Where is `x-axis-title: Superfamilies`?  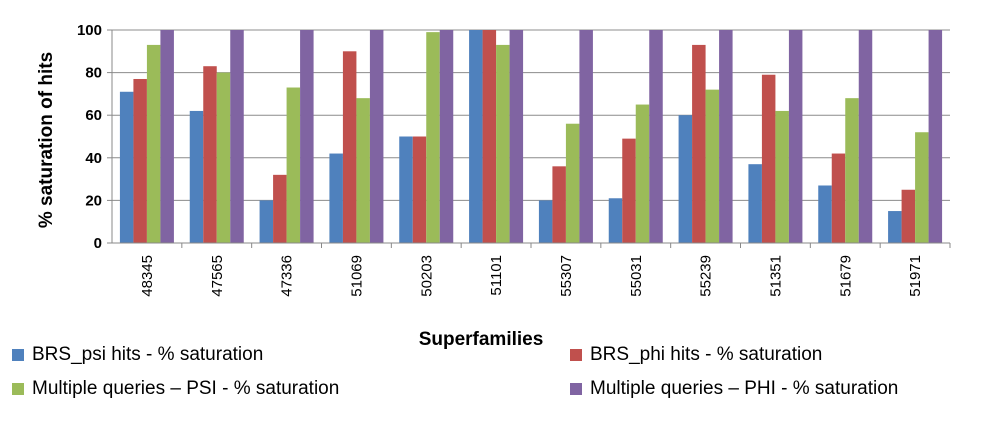 x-axis-title: Superfamilies is located at coordinates (481, 339).